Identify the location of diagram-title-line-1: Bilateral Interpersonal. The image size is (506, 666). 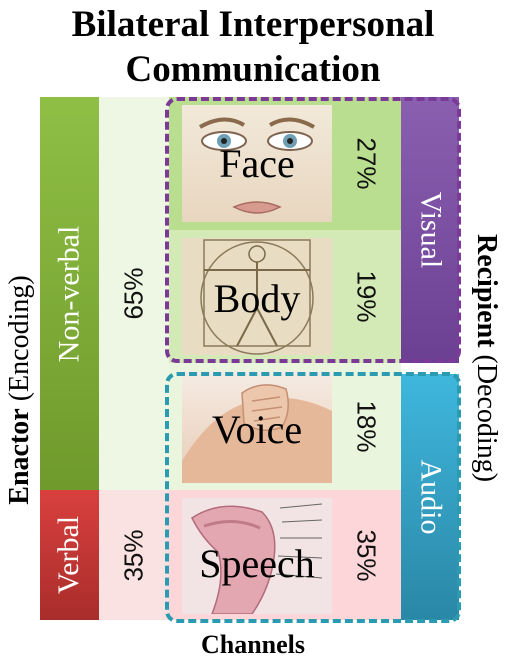
(253, 24).